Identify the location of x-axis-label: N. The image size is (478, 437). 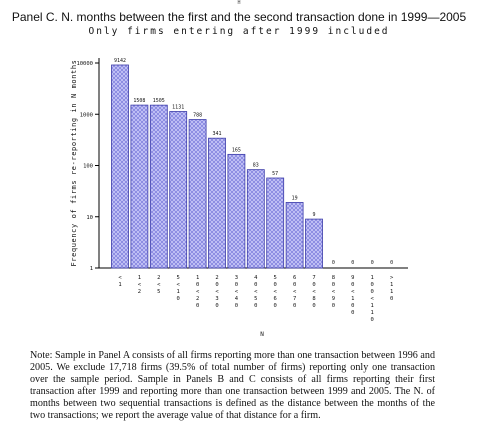
(262, 334).